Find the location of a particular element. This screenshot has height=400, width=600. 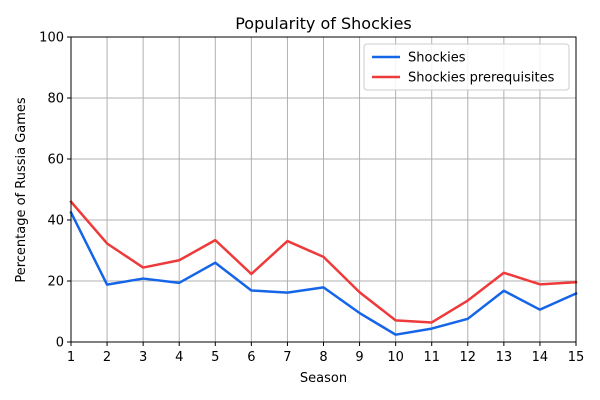

x-tick-label: 8 is located at coordinates (323, 357).